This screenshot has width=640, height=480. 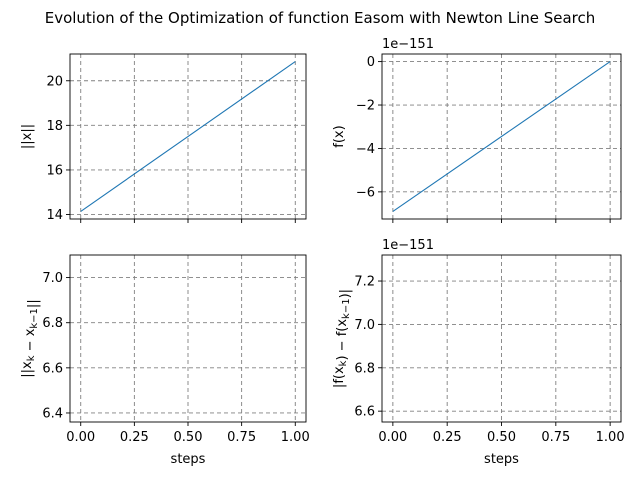 I want to click on y-tick-label: 20, so click(x=54, y=81).